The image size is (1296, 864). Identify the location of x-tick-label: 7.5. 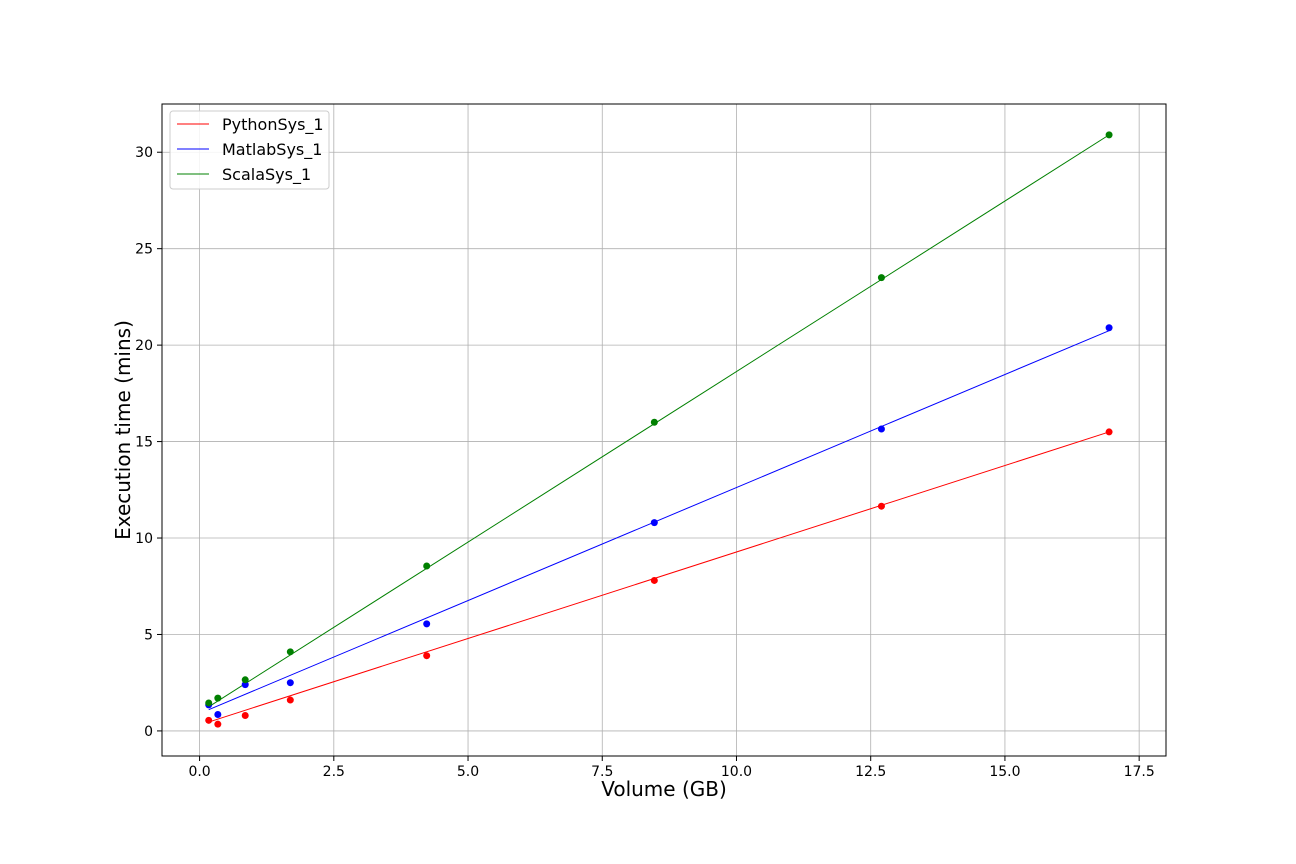
(602, 772).